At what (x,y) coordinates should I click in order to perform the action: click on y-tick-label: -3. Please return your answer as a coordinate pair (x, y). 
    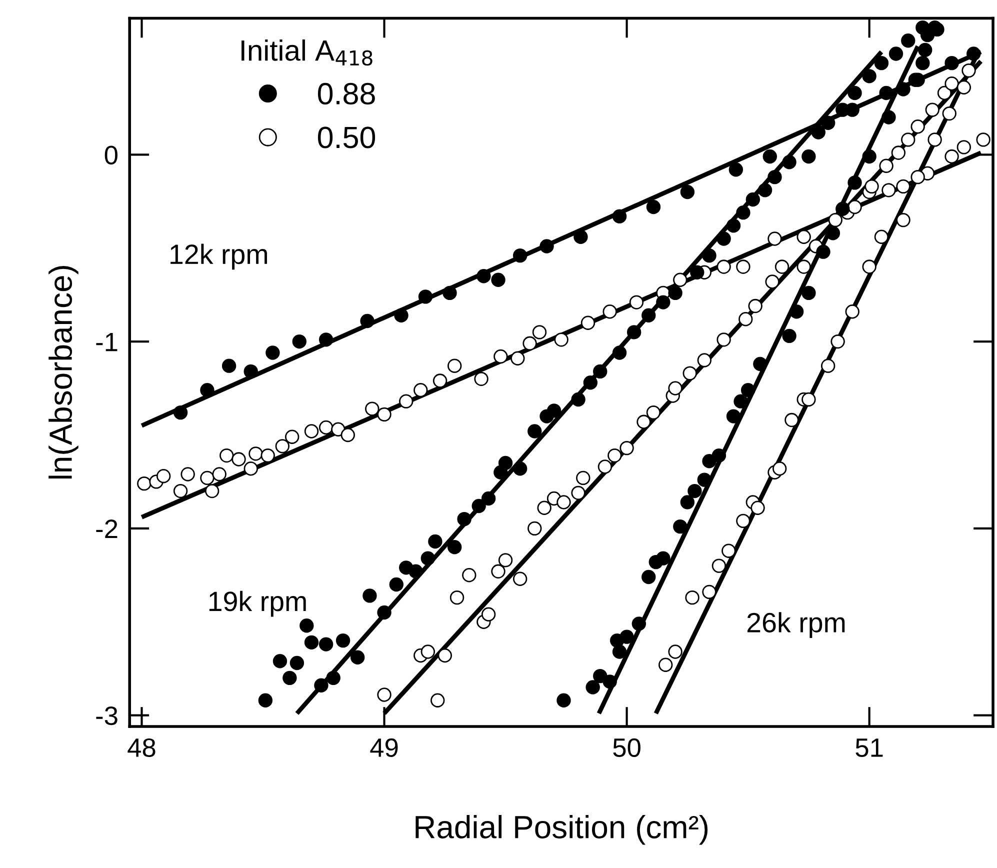
    Looking at the image, I should click on (107, 716).